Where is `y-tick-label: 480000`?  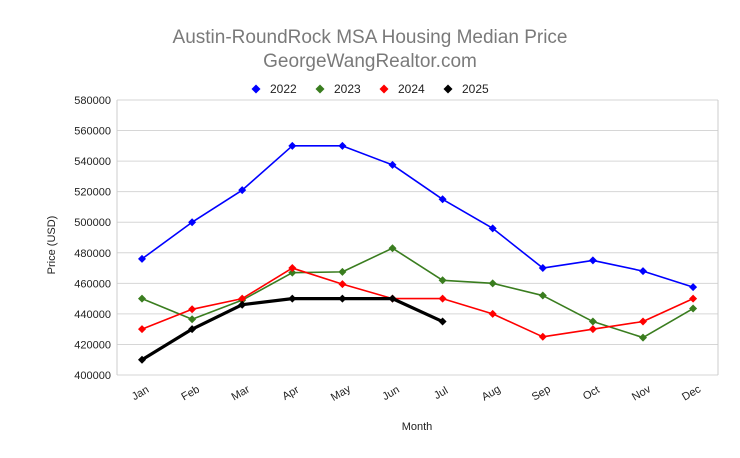
y-tick-label: 480000 is located at coordinates (92, 254).